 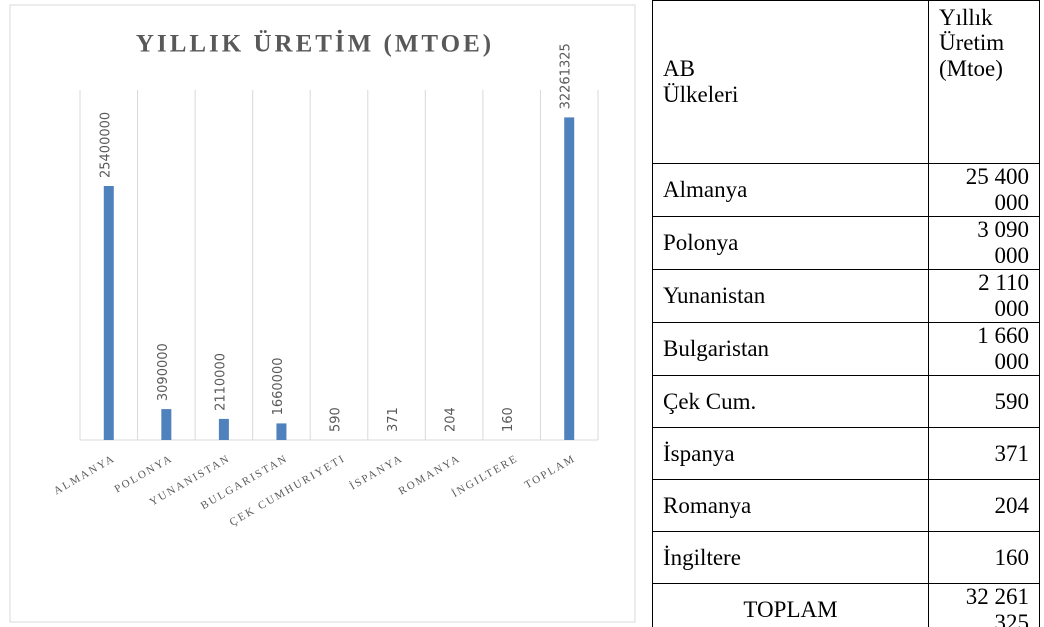 What do you see at coordinates (972, 43) in the screenshot?
I see `header-text: Yıllık Üretim (Mtoe)` at bounding box center [972, 43].